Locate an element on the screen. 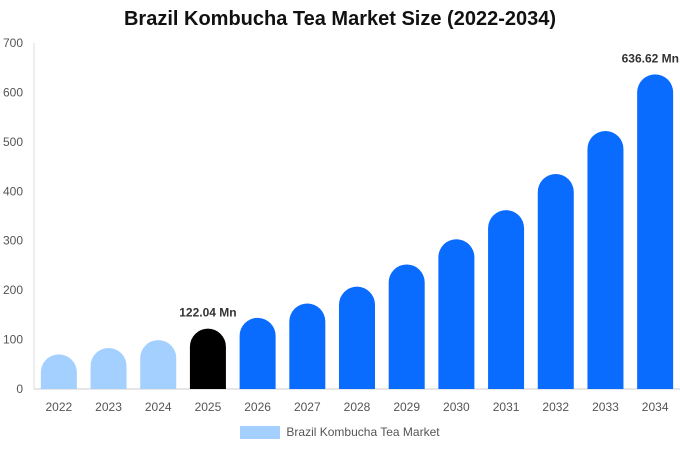  bar-2022 is located at coordinates (58, 371).